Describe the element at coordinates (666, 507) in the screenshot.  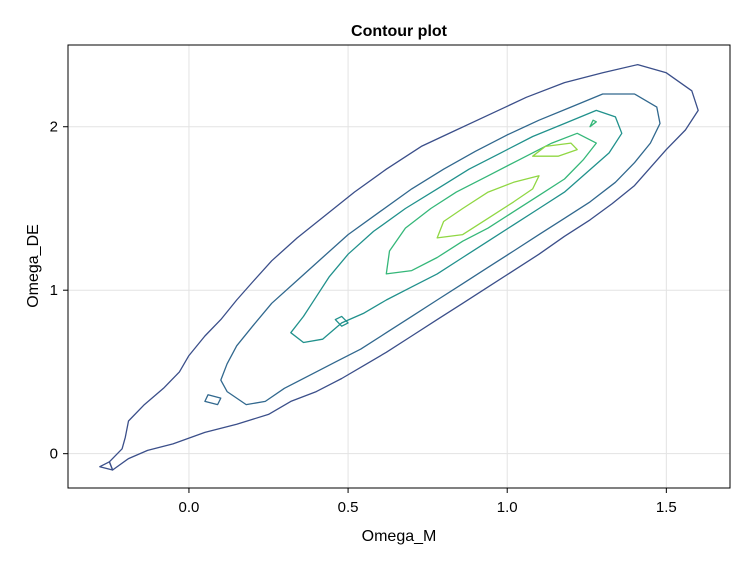
I see `x-tick-label: 1.5` at that location.